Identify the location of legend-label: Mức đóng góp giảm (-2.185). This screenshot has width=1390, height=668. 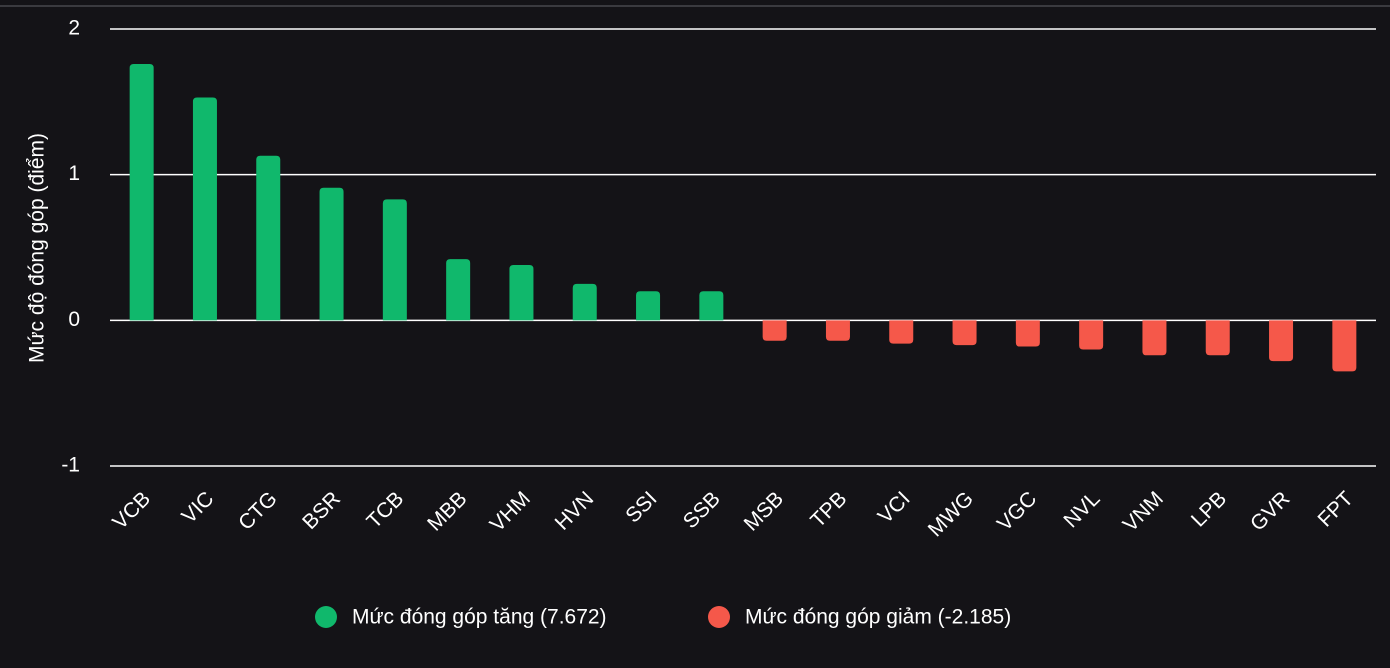
(878, 617).